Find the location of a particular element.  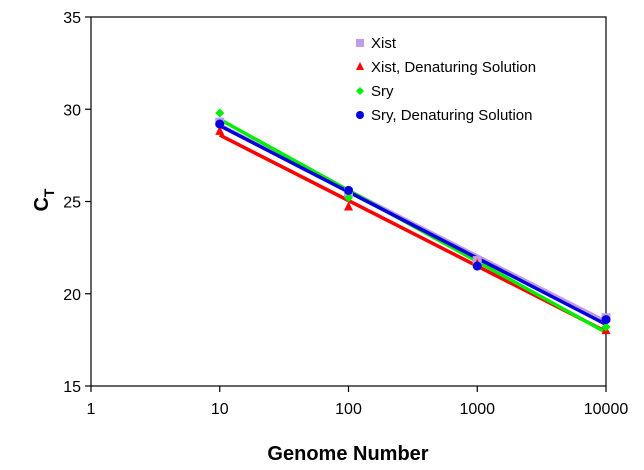

x-tick-label: 10 is located at coordinates (220, 409).